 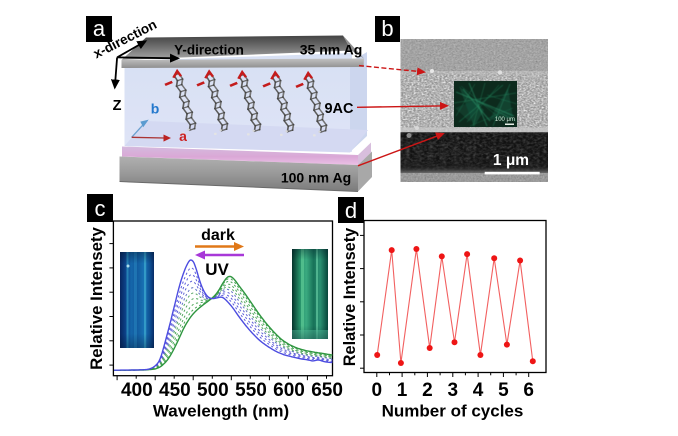 I want to click on svg-text: 400, so click(x=137, y=390).